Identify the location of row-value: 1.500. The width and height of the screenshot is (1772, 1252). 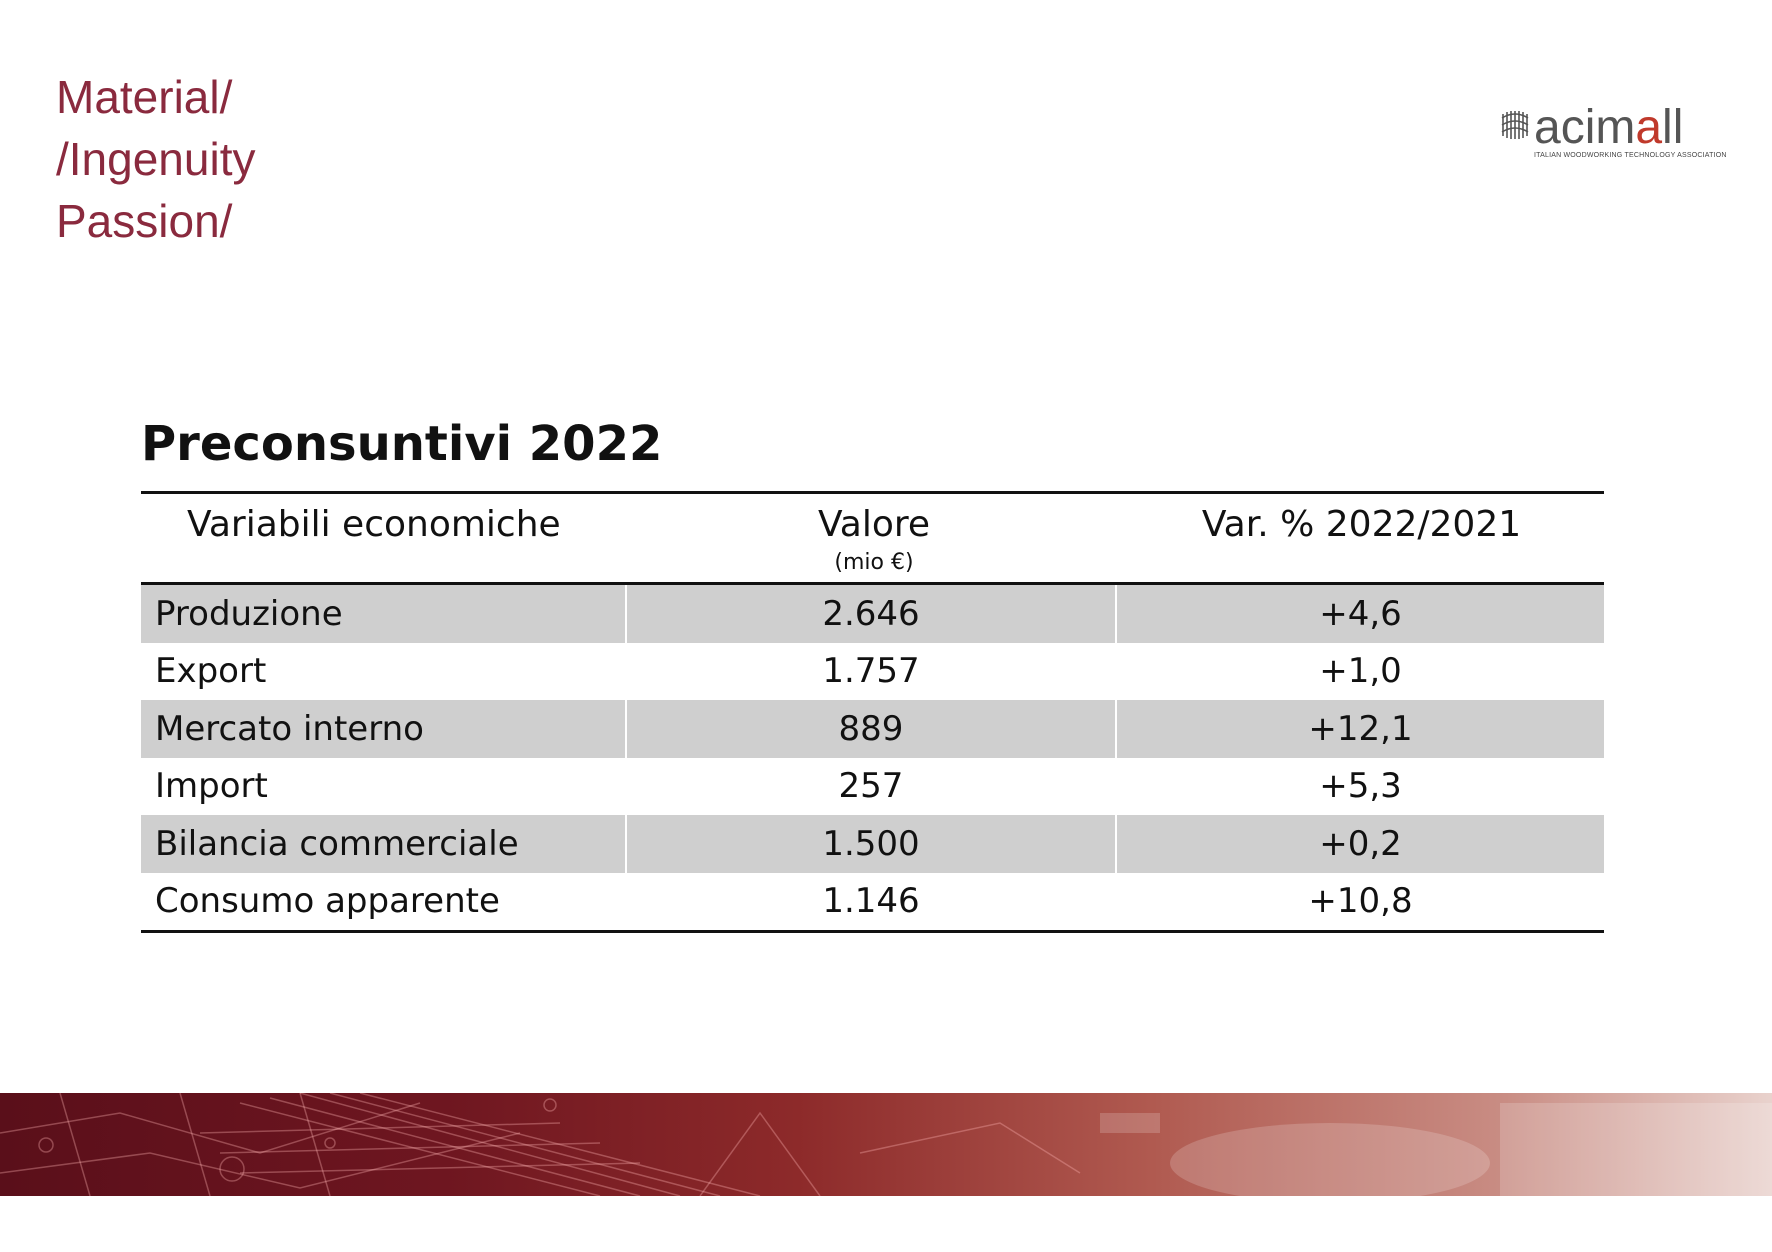
(871, 844).